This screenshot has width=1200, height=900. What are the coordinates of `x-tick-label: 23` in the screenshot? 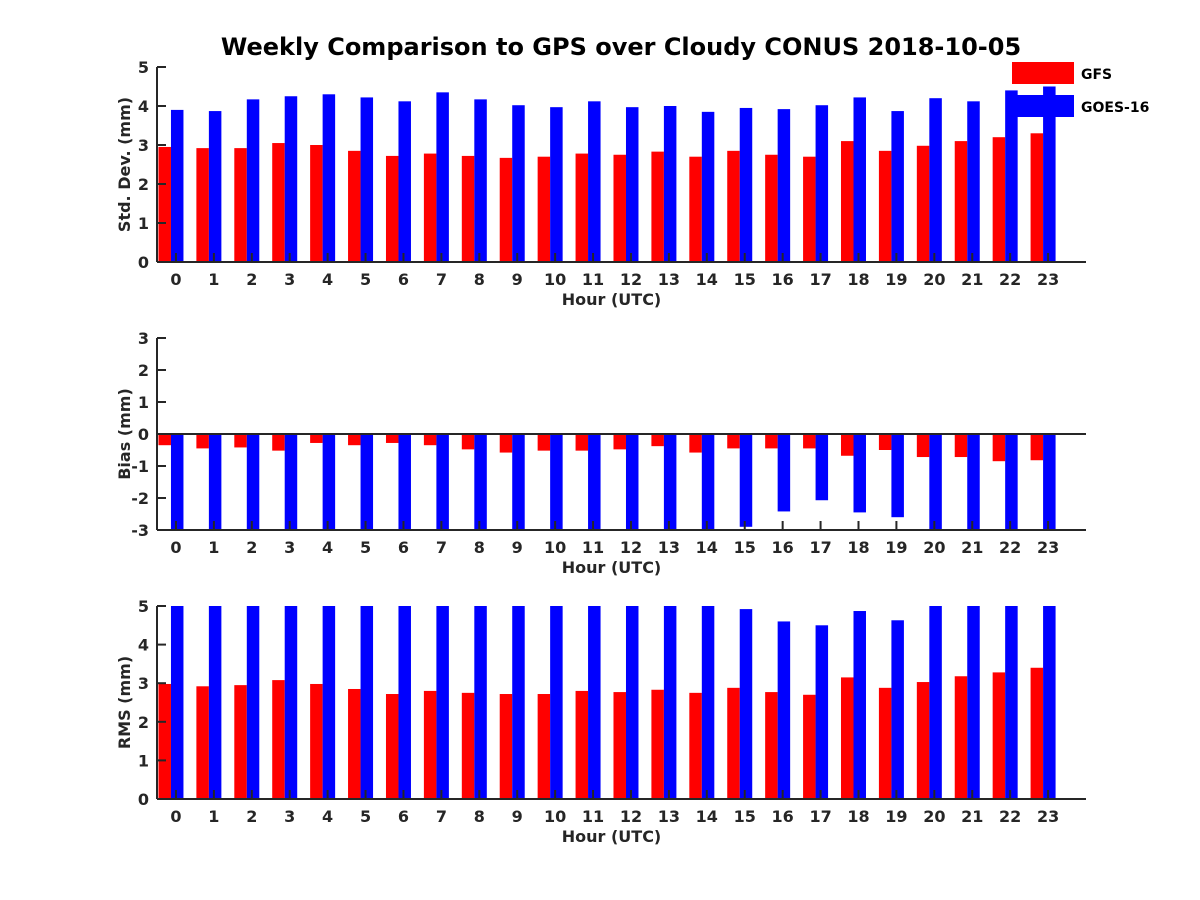 It's located at (1048, 547).